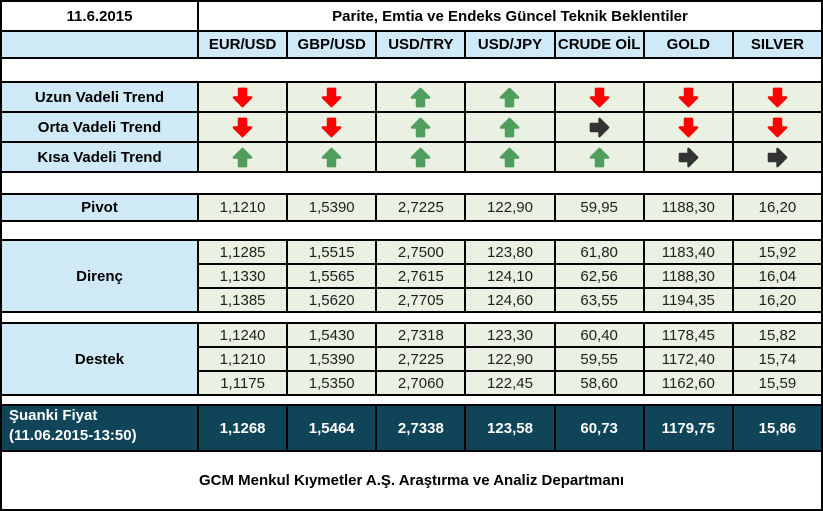  I want to click on mid-term-trend-label: Orta Vadeli Trend, so click(99, 127).